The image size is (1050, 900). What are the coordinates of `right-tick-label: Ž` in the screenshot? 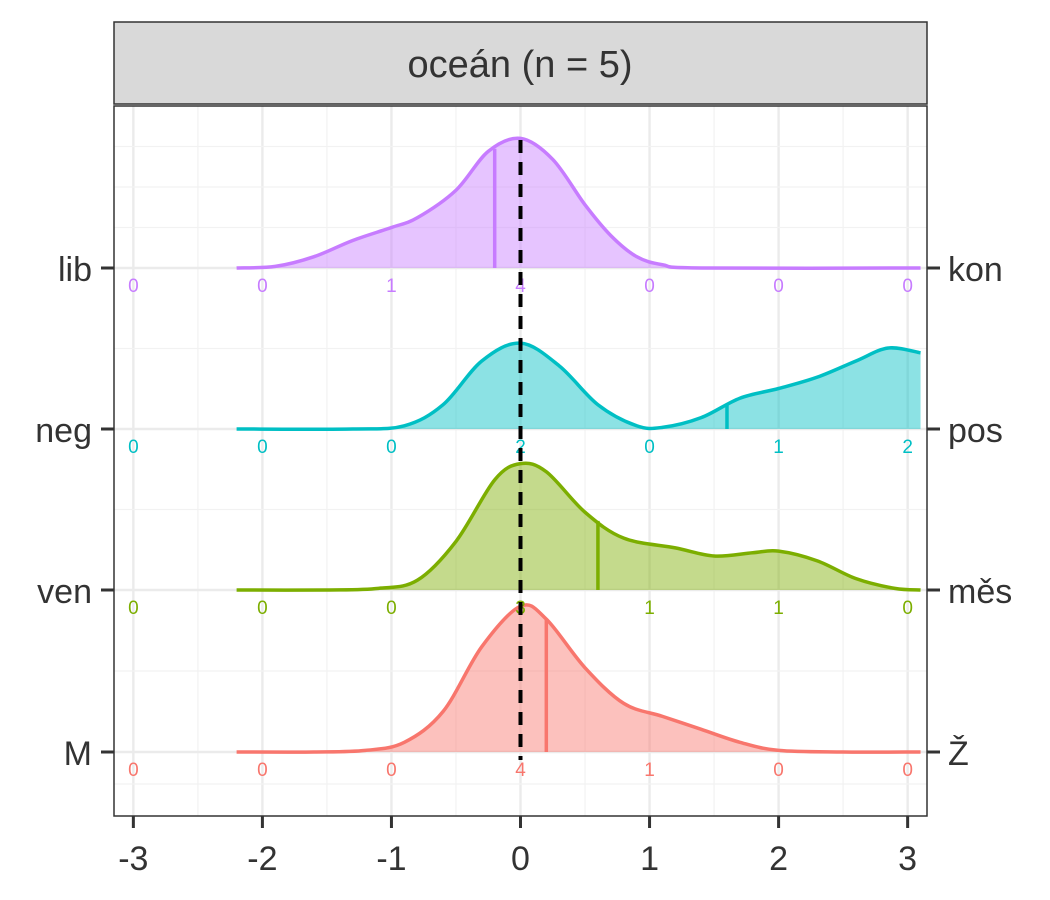 It's located at (958, 754).